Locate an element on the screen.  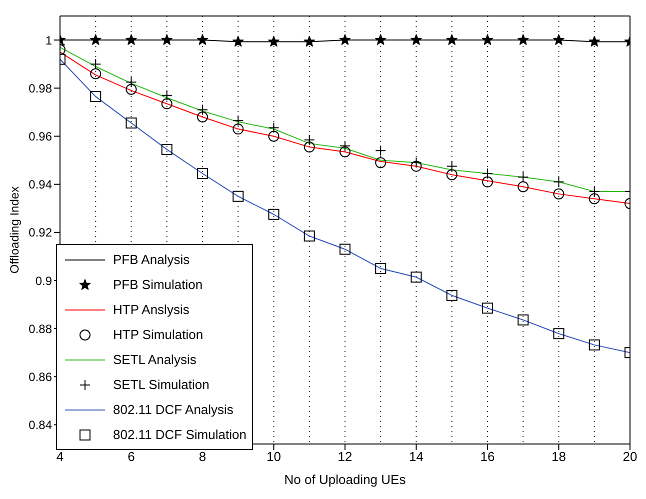
legend-label: SETL Simulation is located at coordinates (161, 384).